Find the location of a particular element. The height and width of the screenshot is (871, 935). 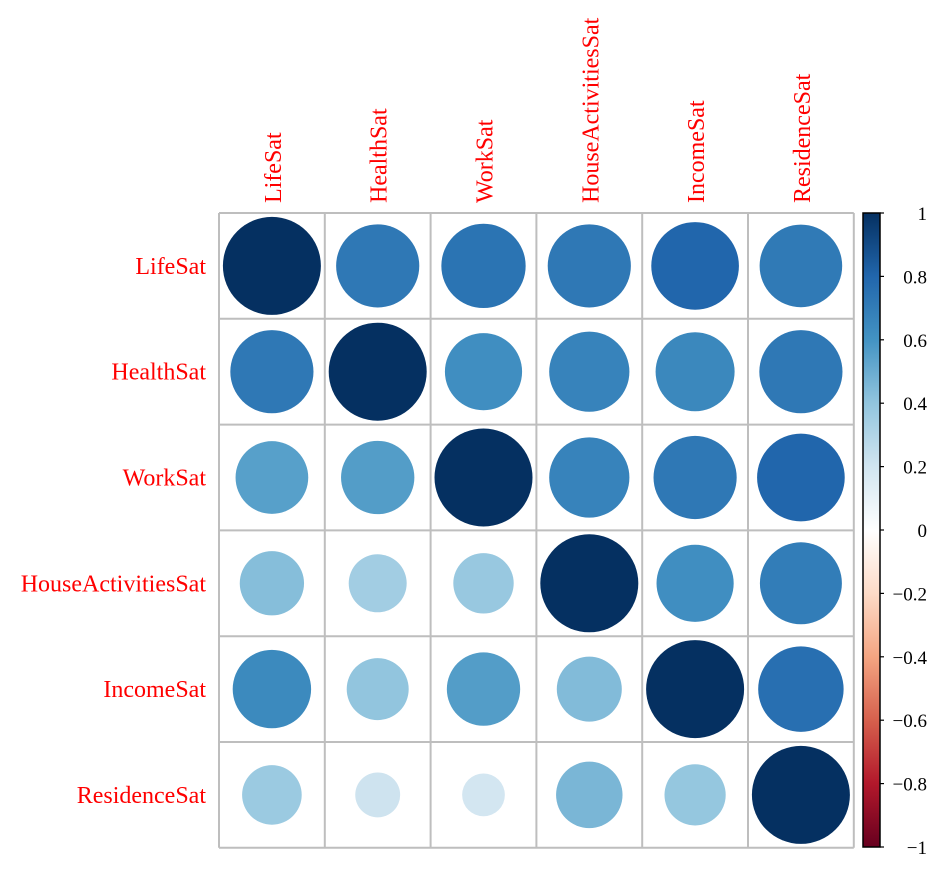

corr-circle-ResidenceSat-ResidenceSat is located at coordinates (800, 794).